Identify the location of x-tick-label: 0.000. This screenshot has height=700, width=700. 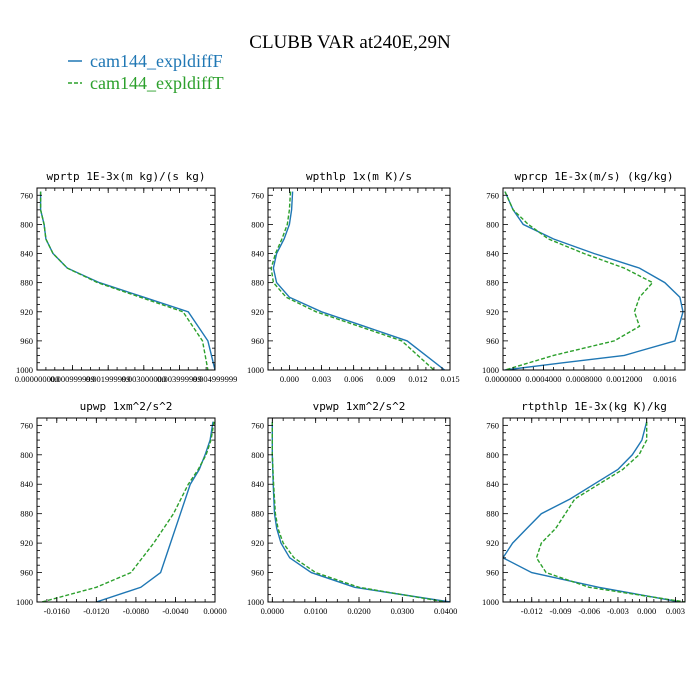
(289, 379).